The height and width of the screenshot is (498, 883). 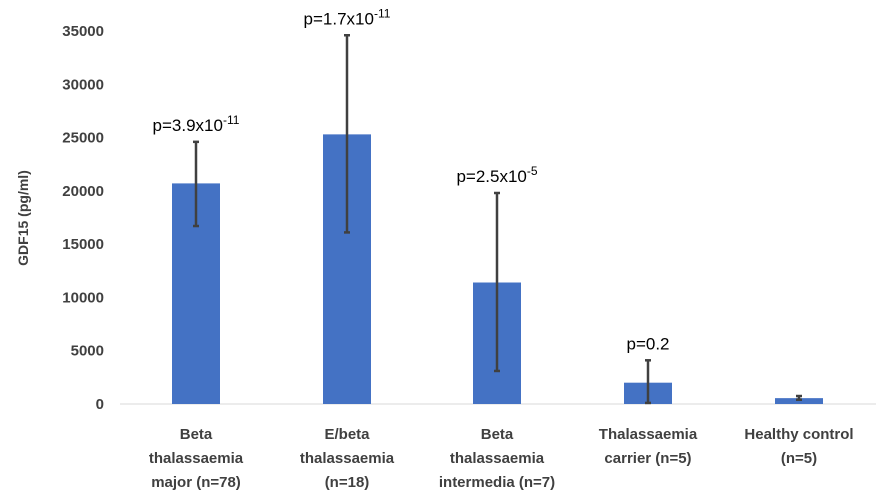 What do you see at coordinates (83, 297) in the screenshot?
I see `y-tick-label: 10000` at bounding box center [83, 297].